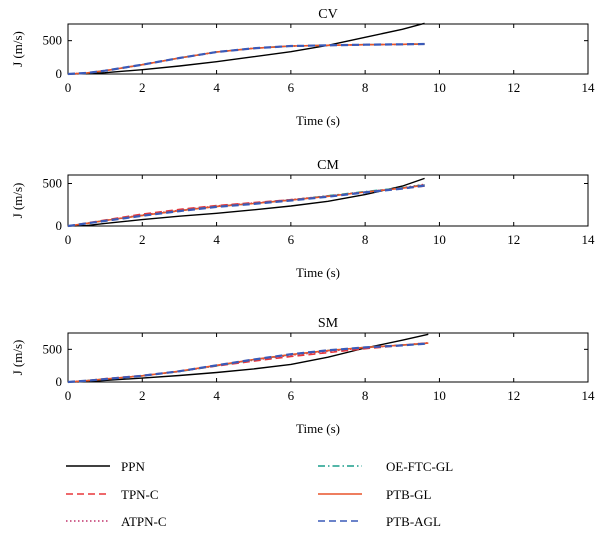 The image size is (600, 538). What do you see at coordinates (133, 466) in the screenshot?
I see `legend-label: PPN` at bounding box center [133, 466].